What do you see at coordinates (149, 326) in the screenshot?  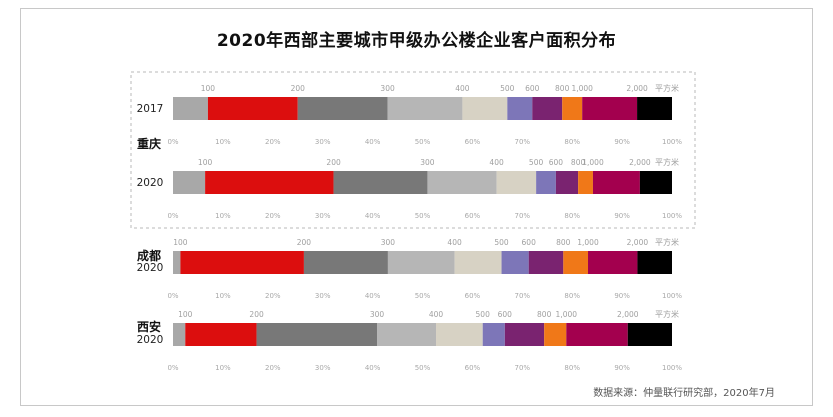 I see `city-label: 西安` at bounding box center [149, 326].